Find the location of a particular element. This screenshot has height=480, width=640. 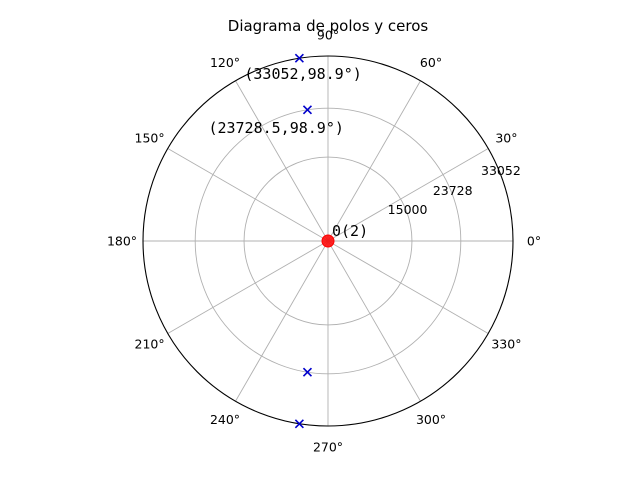

theta-tick-label: 90° is located at coordinates (328, 35).